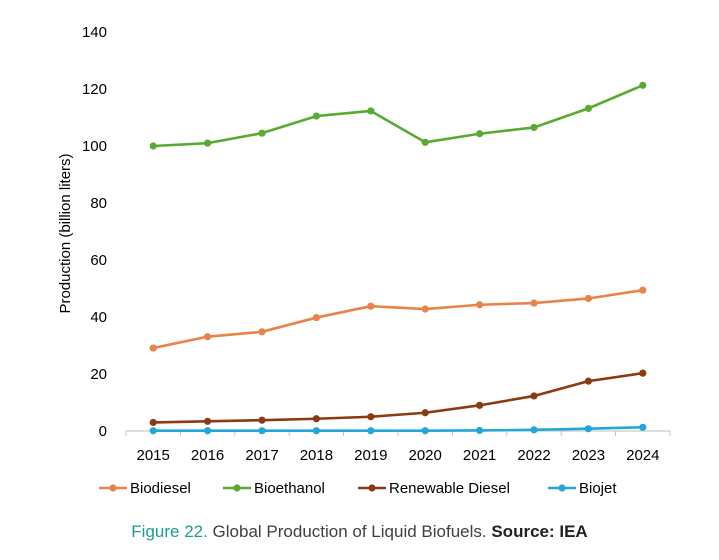 This screenshot has width=719, height=560. Describe the element at coordinates (98, 374) in the screenshot. I see `y-tick-label: 20` at that location.